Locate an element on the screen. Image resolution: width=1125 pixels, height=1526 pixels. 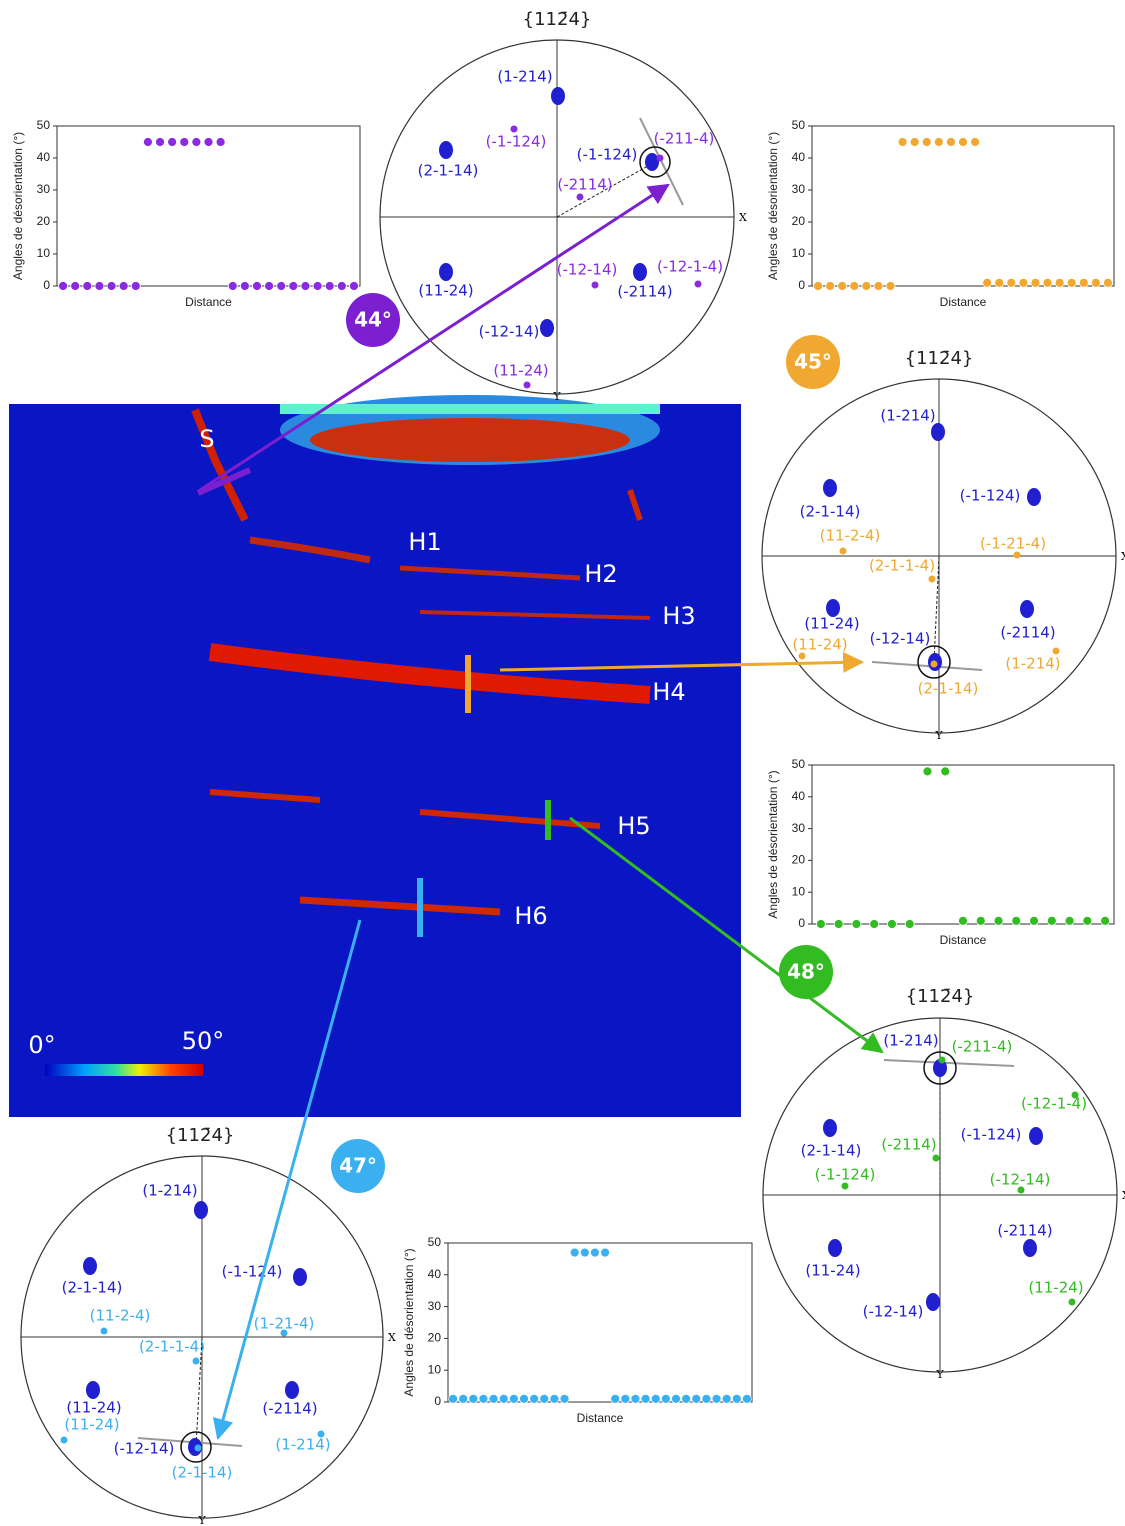
axis-letter: Y is located at coordinates (939, 1374).